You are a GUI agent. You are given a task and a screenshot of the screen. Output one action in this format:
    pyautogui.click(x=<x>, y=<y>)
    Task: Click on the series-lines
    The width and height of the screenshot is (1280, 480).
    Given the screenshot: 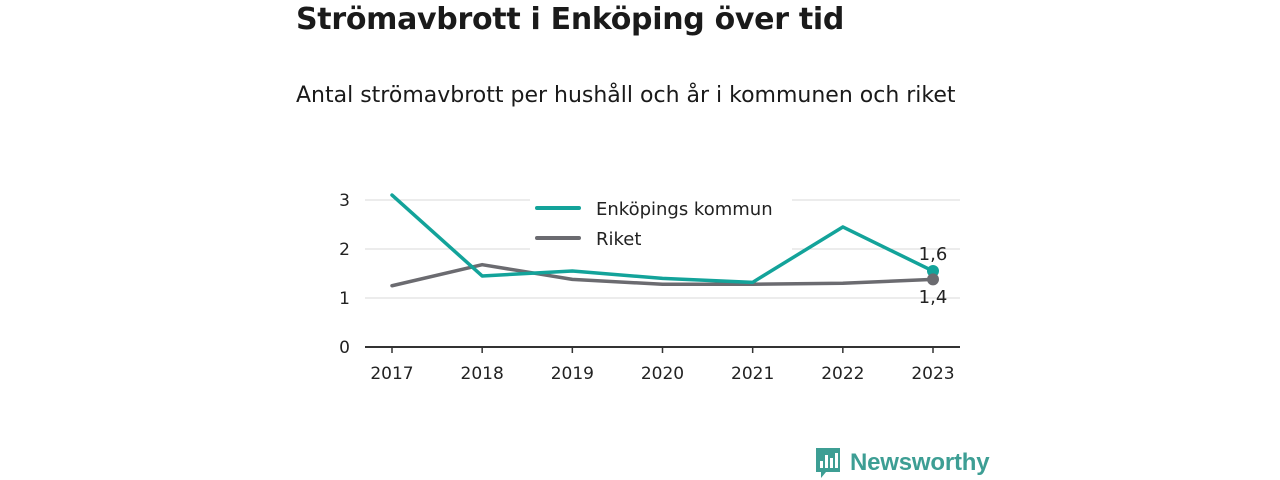 What is the action you would take?
    pyautogui.click(x=664, y=240)
    